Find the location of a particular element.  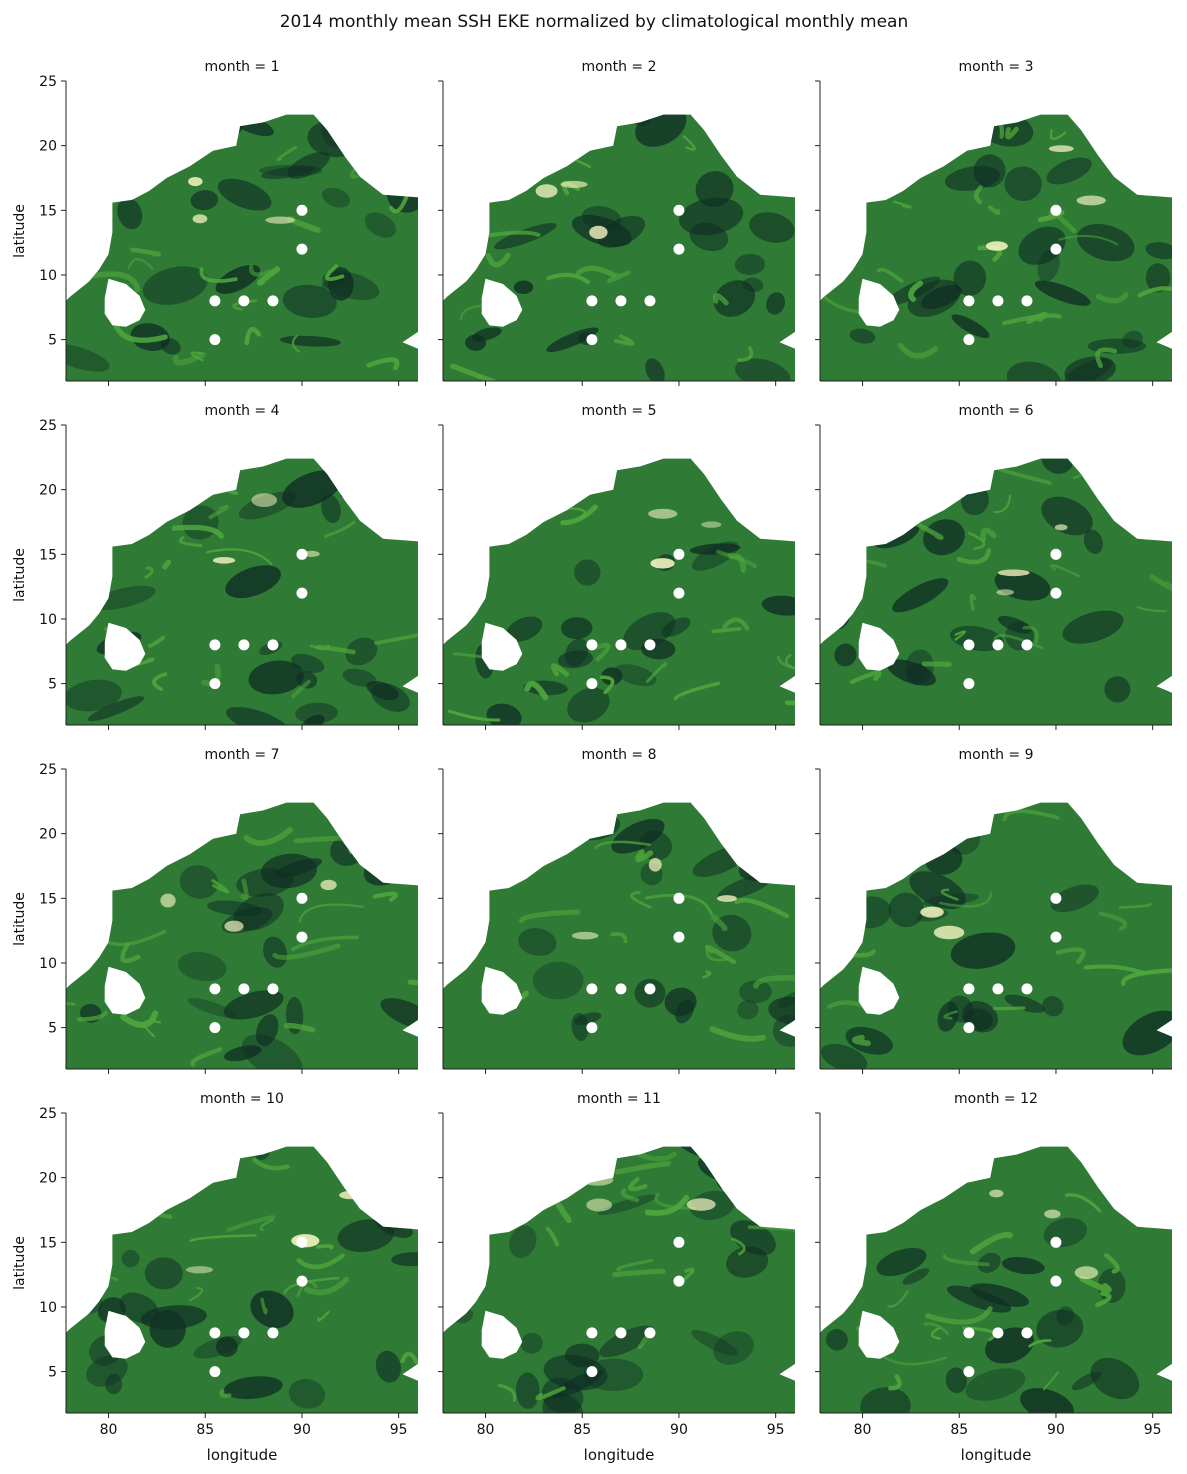

panel-month-3: month = 3 is located at coordinates (993, 222).